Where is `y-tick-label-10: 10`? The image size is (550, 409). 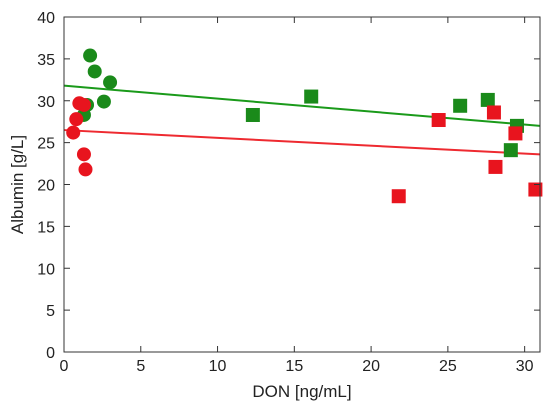 y-tick-label-10: 10 is located at coordinates (46, 269).